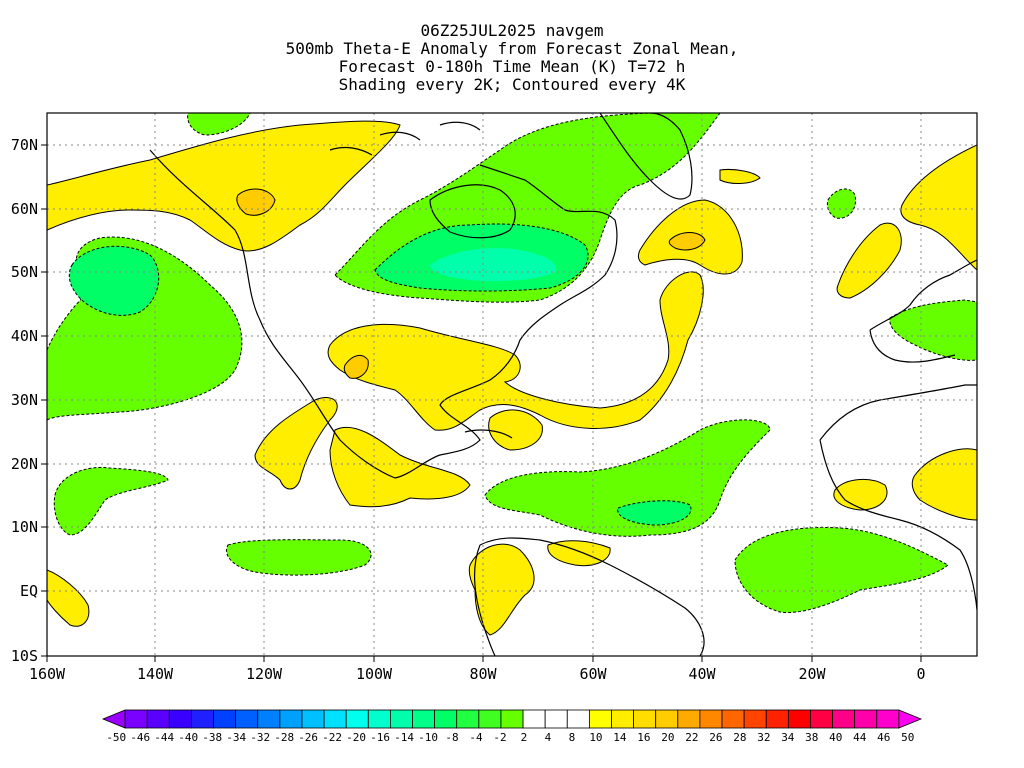 This screenshot has height=768, width=1024. I want to click on coastline-arctic-islands, so click(405, 138).